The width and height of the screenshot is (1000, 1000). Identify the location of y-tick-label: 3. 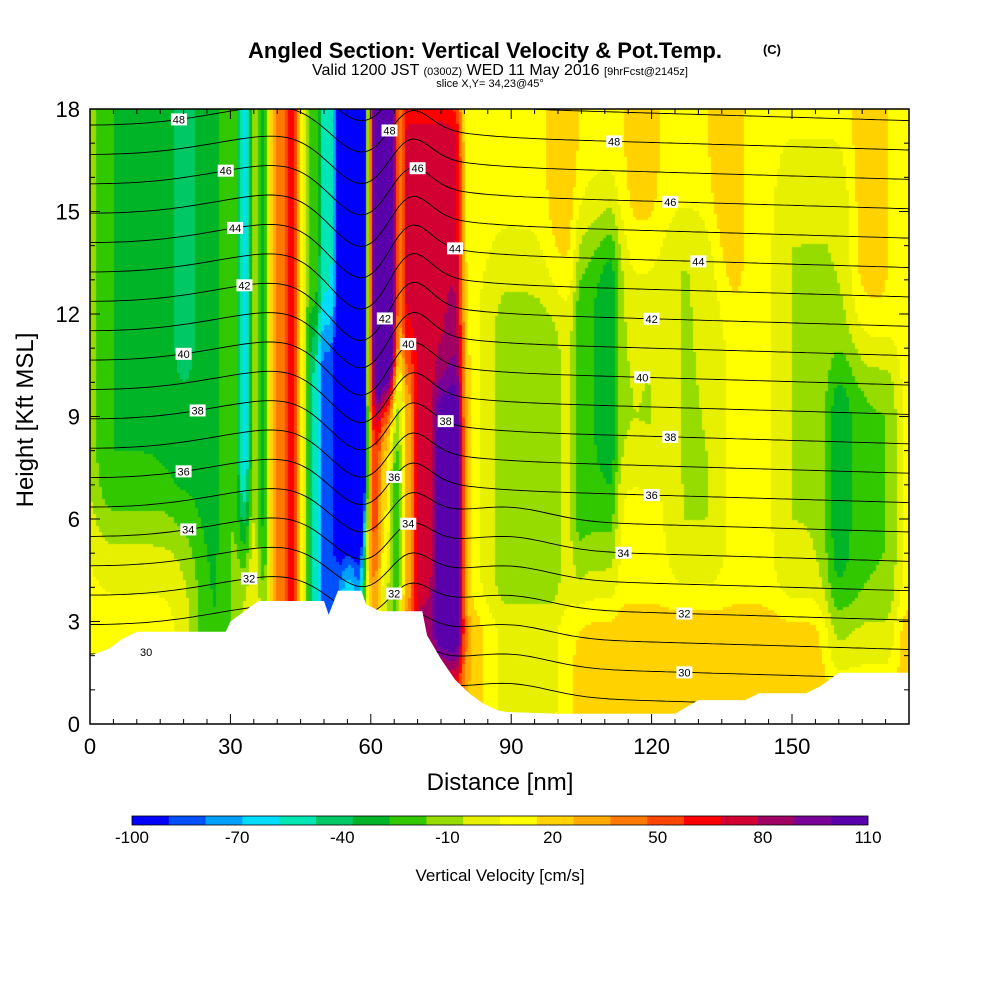
(74, 622).